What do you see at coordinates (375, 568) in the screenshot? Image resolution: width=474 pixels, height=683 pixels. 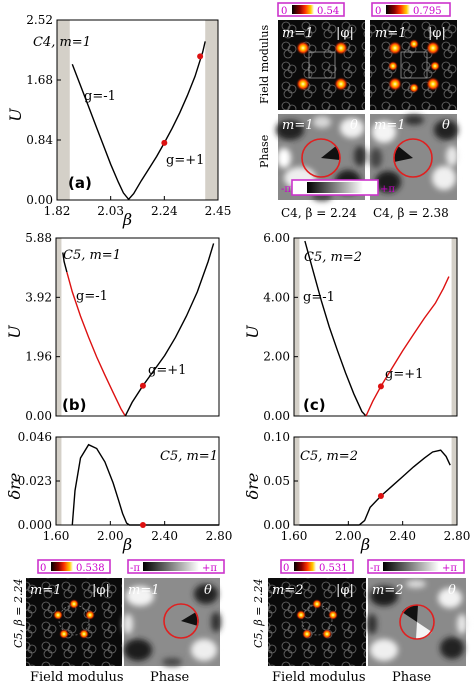 I see `inset-c5-right-phase-min: -π` at bounding box center [375, 568].